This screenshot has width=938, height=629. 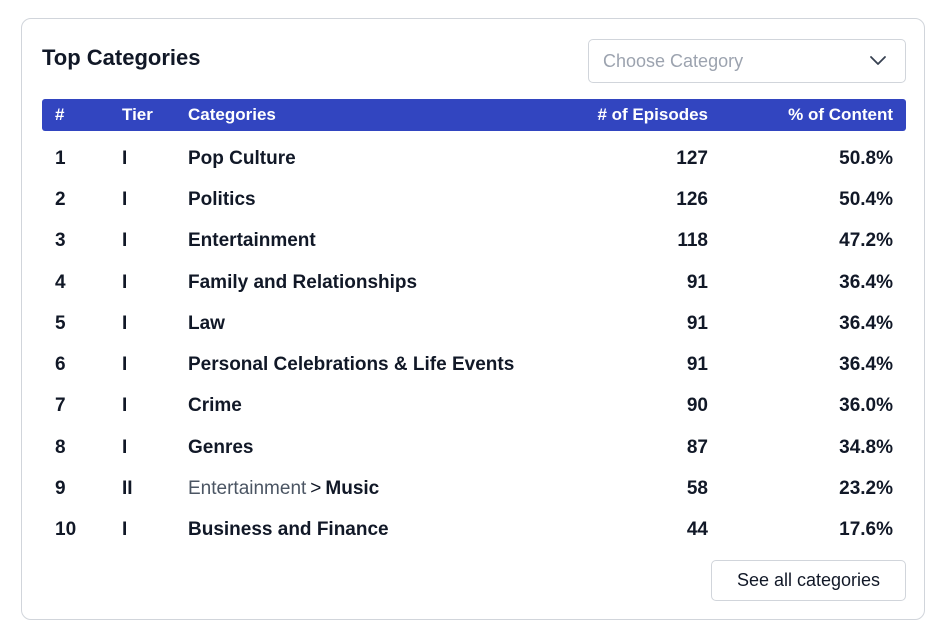 I want to click on episodes-cell: 90, so click(x=697, y=406).